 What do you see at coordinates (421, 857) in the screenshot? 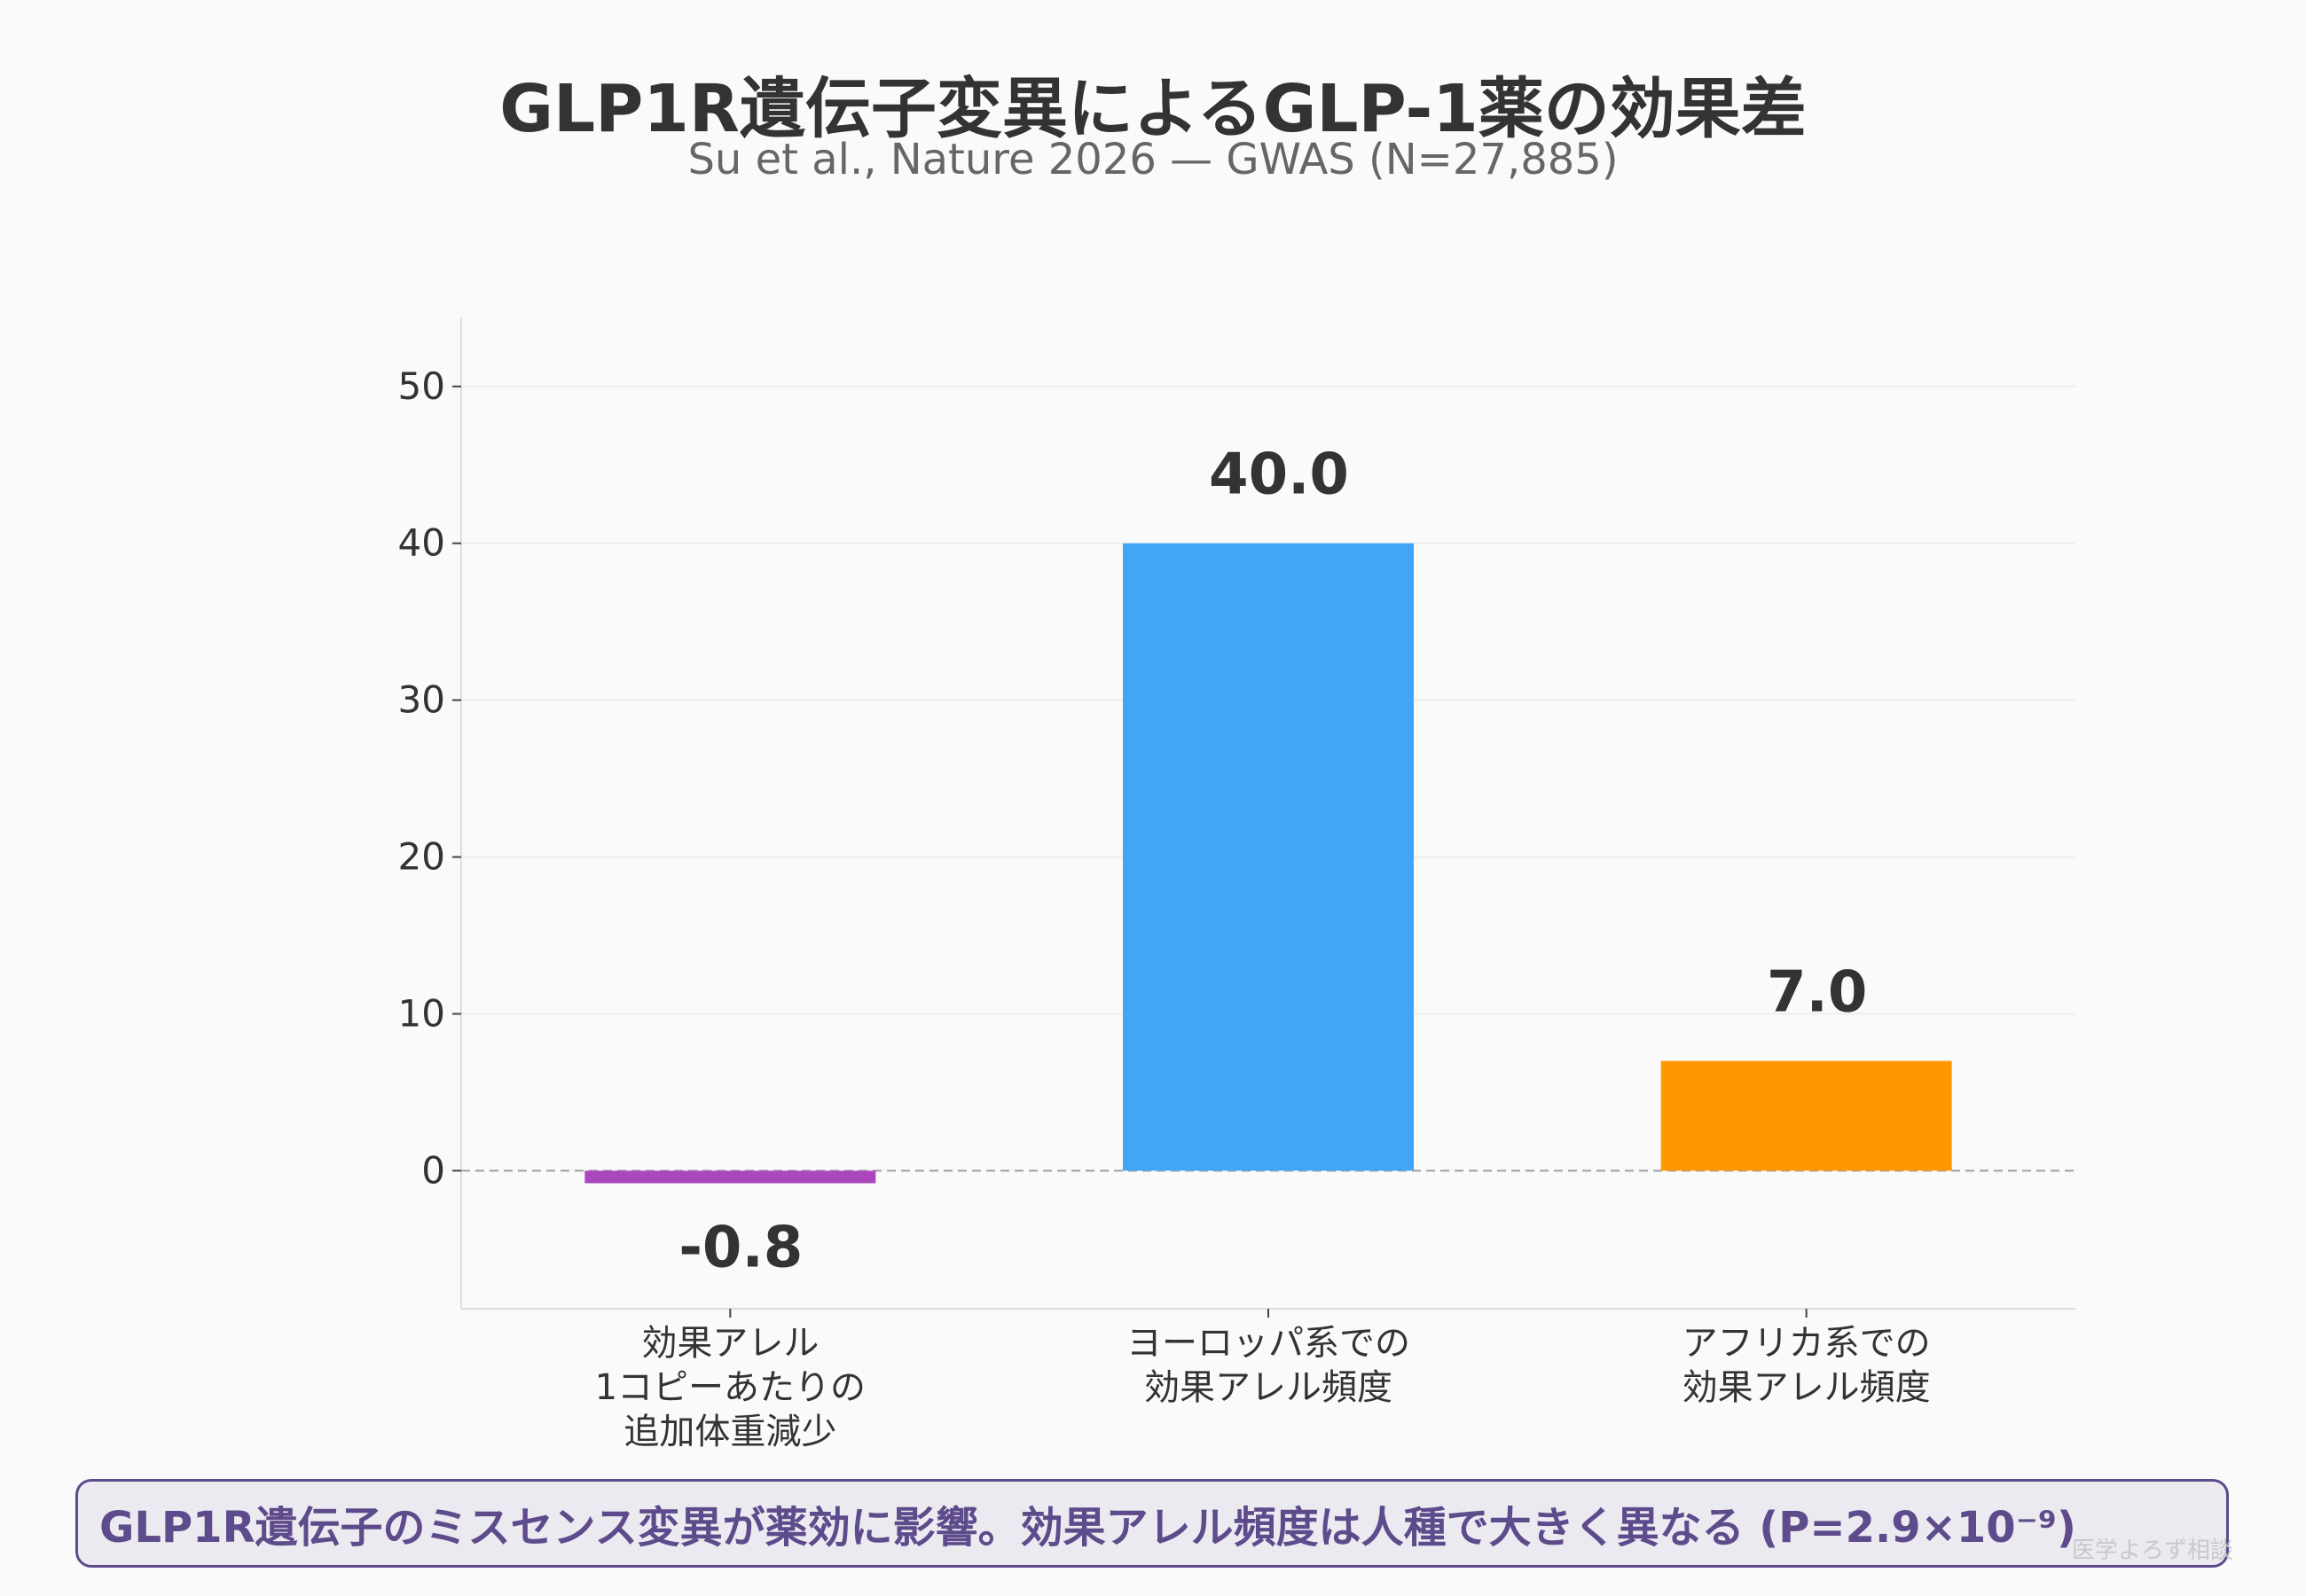
I see `y-tick-label: 20` at bounding box center [421, 857].